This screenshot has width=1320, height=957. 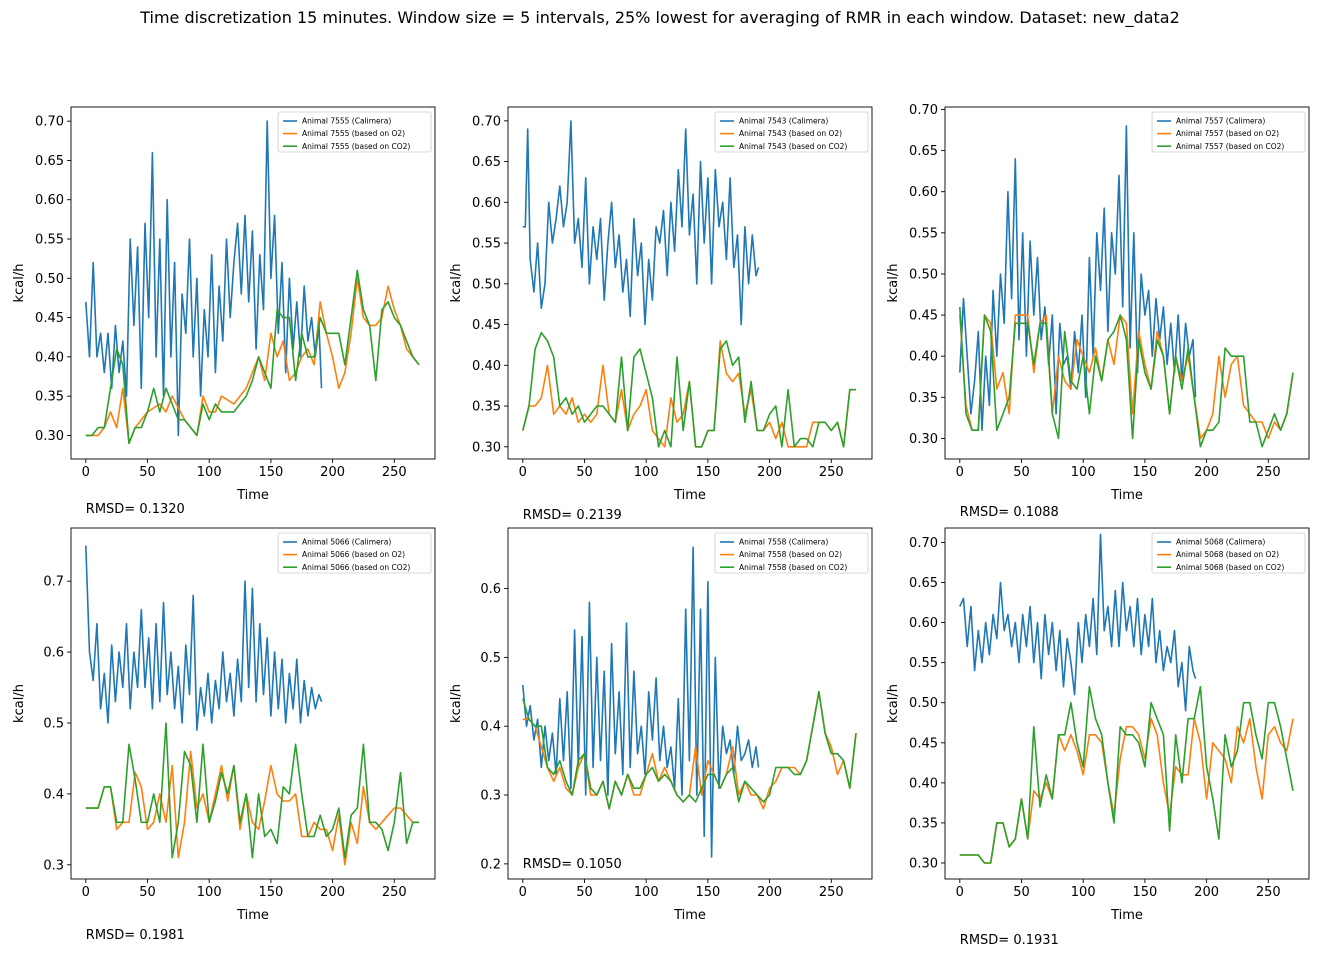 I want to click on legend-label-calimera: Animal 7557 (Calimera), so click(x=1220, y=121).